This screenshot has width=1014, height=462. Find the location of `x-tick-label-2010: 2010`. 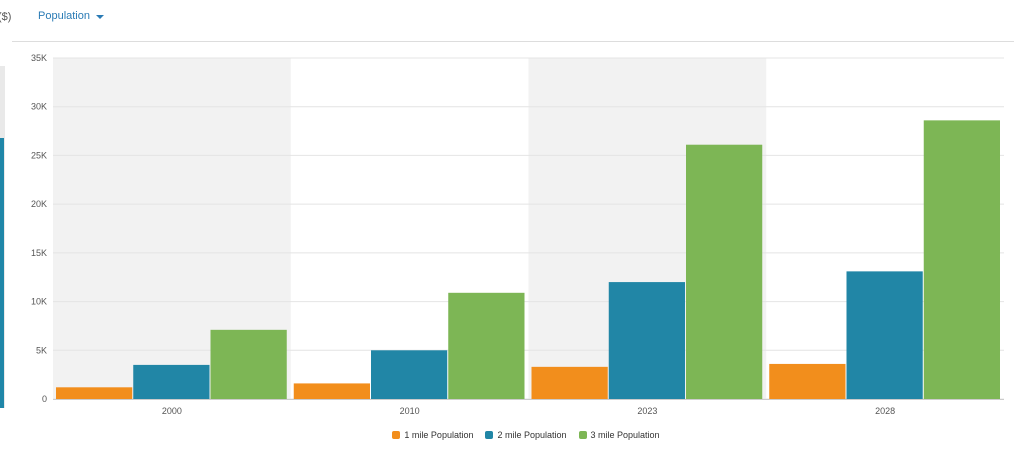

x-tick-label-2010: 2010 is located at coordinates (410, 411).